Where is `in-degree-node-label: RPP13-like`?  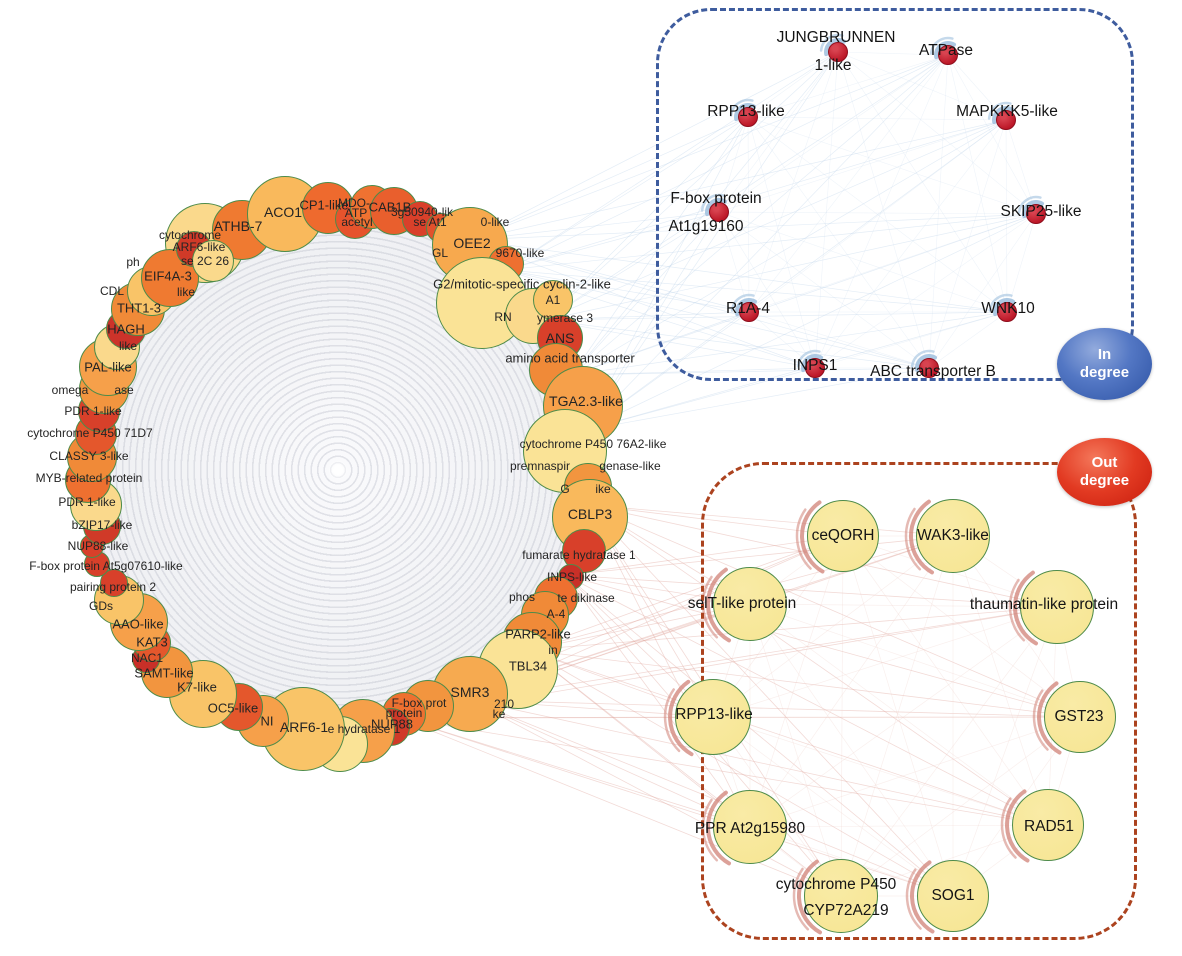 in-degree-node-label: RPP13-like is located at coordinates (746, 111).